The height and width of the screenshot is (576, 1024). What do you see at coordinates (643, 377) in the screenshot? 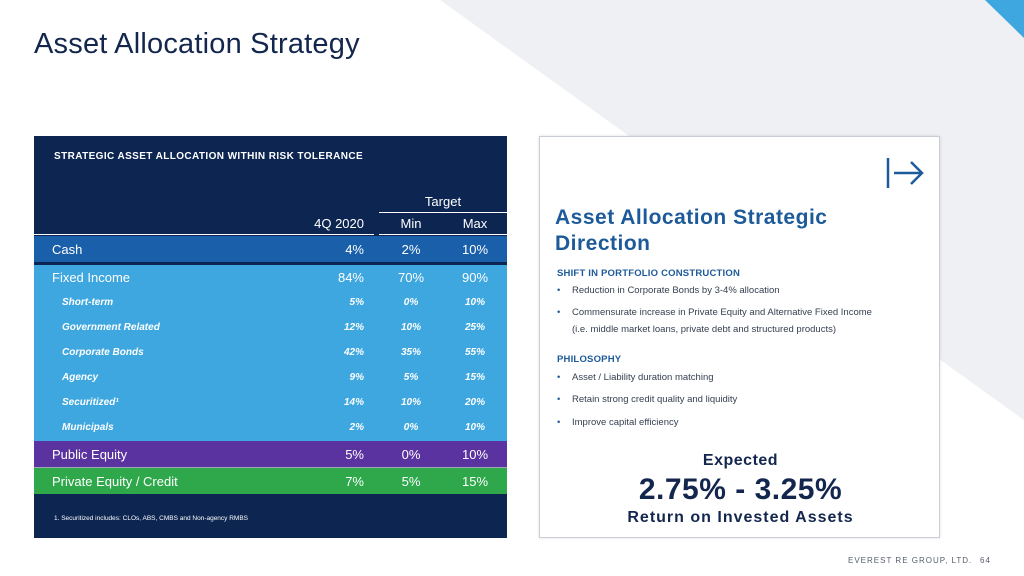
I see `bullet-text: Asset / Liability duration matching` at bounding box center [643, 377].